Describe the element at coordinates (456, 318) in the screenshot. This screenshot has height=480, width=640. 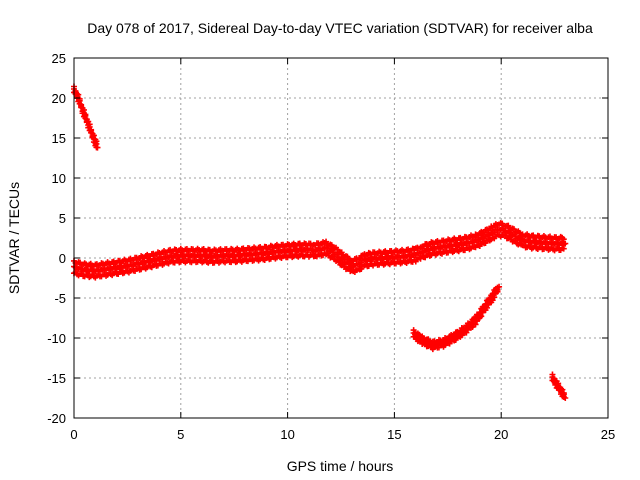
I see `series-segment-lower` at that location.